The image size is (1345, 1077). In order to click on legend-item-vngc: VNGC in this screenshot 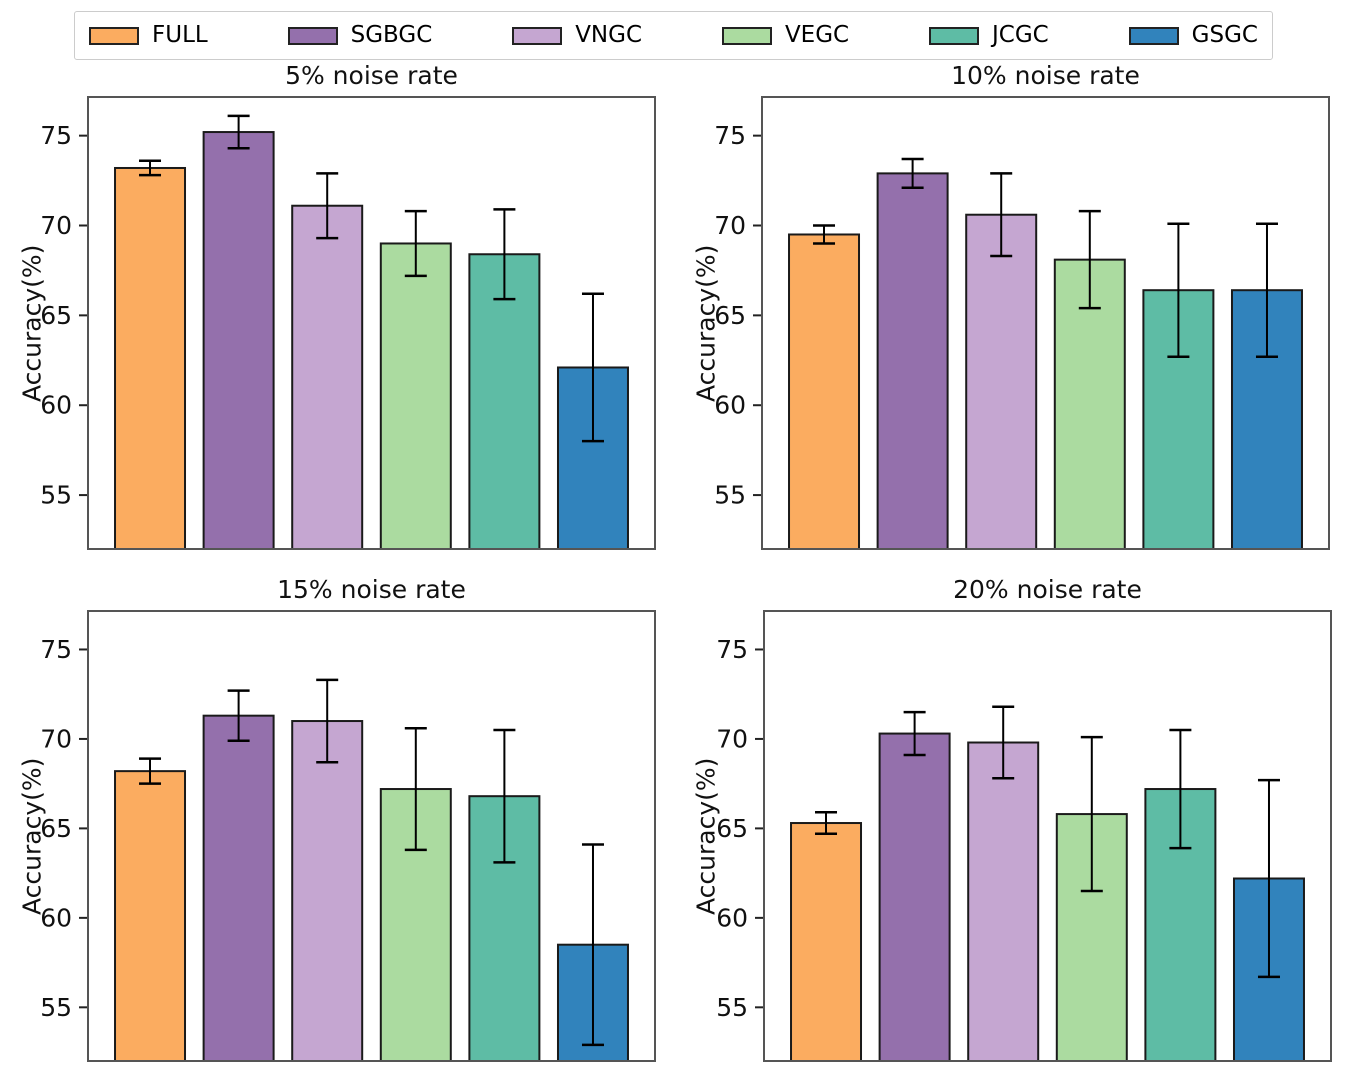, I will do `click(577, 35)`.